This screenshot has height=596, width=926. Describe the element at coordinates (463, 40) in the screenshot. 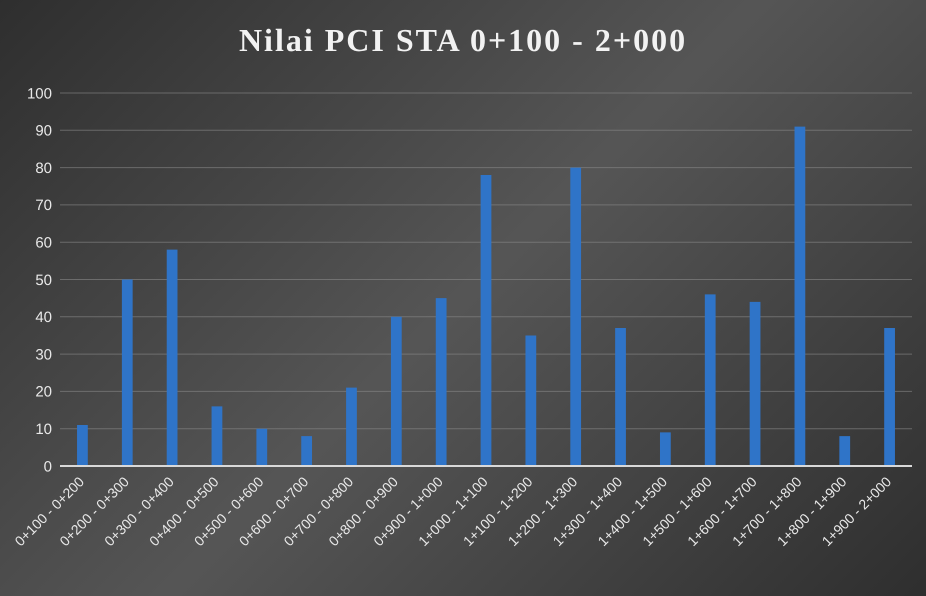

I see `chart-title: Nilai PCI STA 0+100 - 2+000` at that location.